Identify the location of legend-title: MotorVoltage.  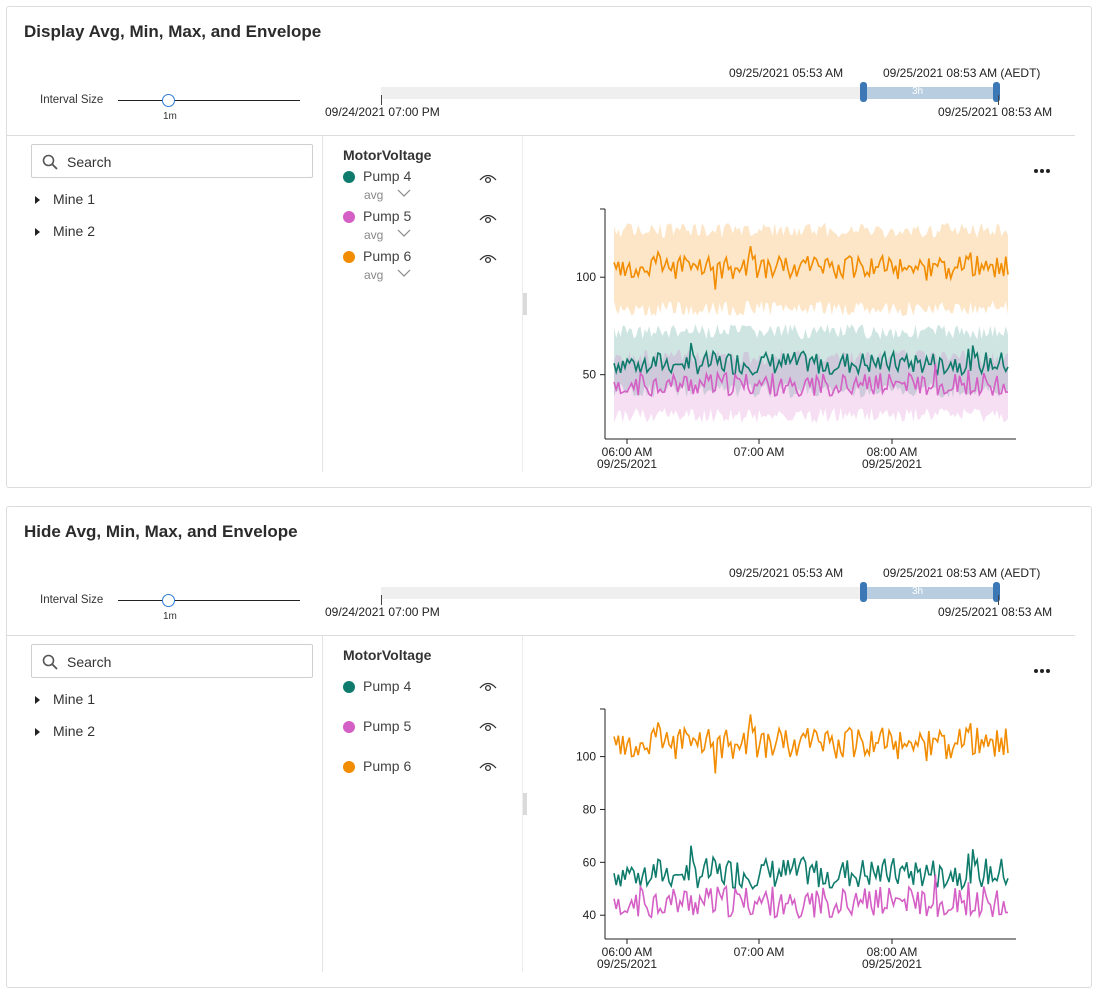
(387, 155).